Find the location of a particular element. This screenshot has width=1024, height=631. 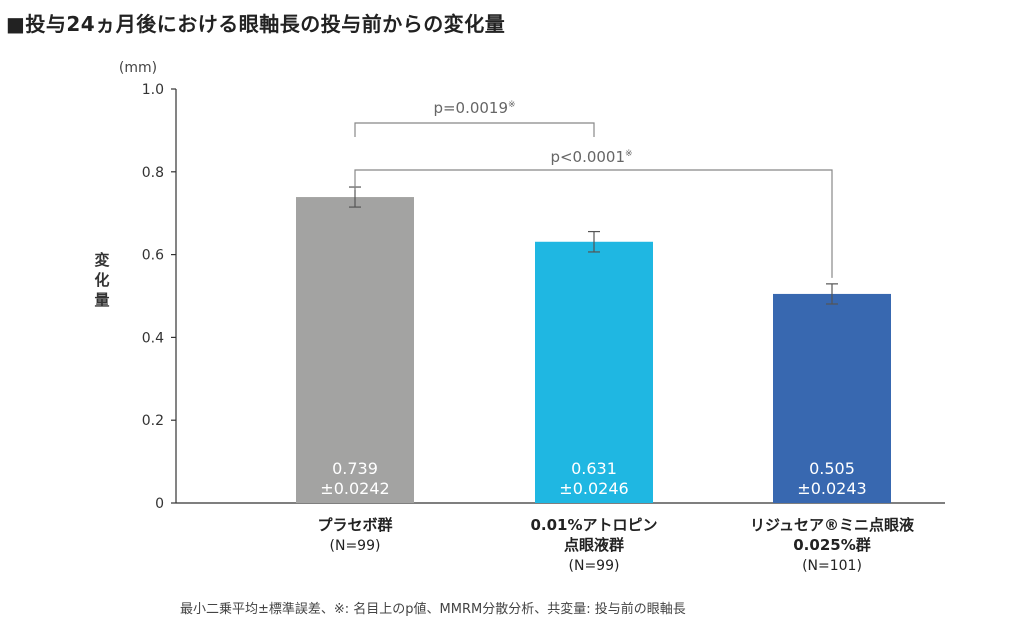

x-category-label: (N=101) is located at coordinates (832, 566).